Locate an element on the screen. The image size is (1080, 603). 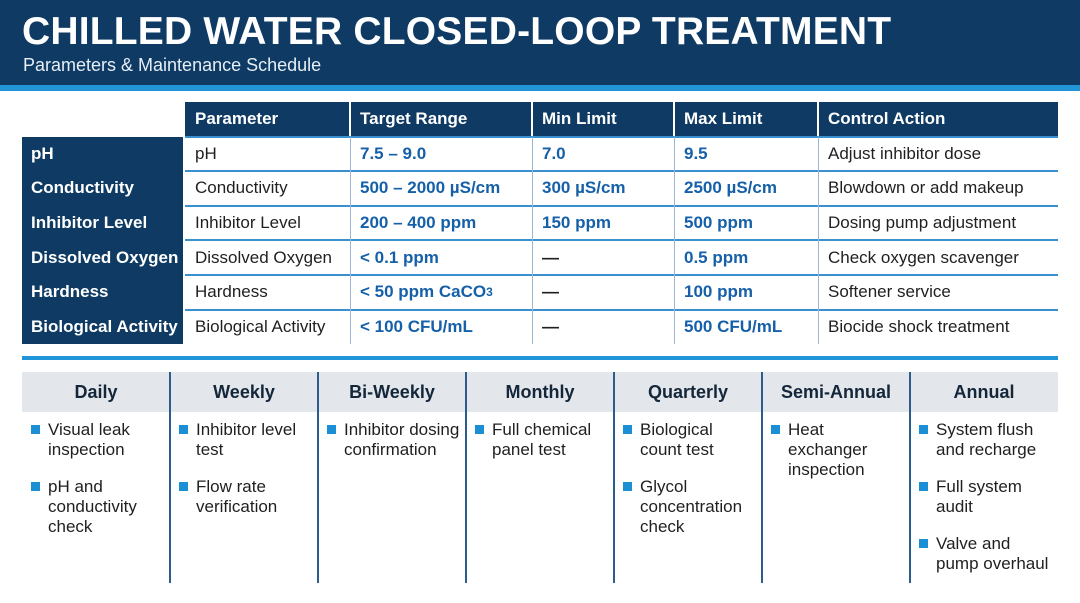
table-cell: < 50 ppm CaCO 3 is located at coordinates (441, 292).